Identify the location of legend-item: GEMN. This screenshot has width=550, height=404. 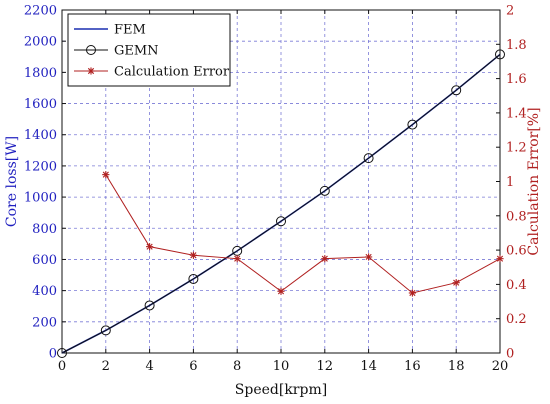
(116, 51).